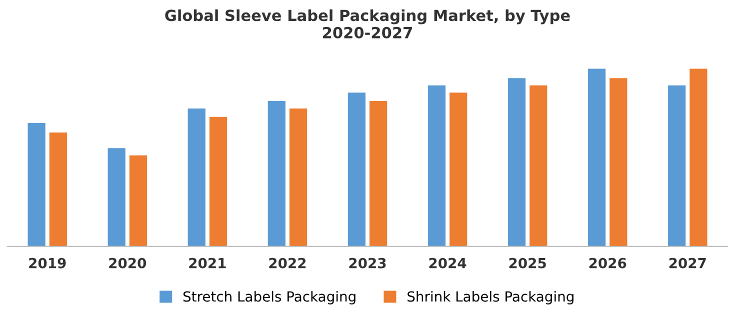 The image size is (735, 312). What do you see at coordinates (367, 263) in the screenshot?
I see `x-tick-label: 2023` at bounding box center [367, 263].